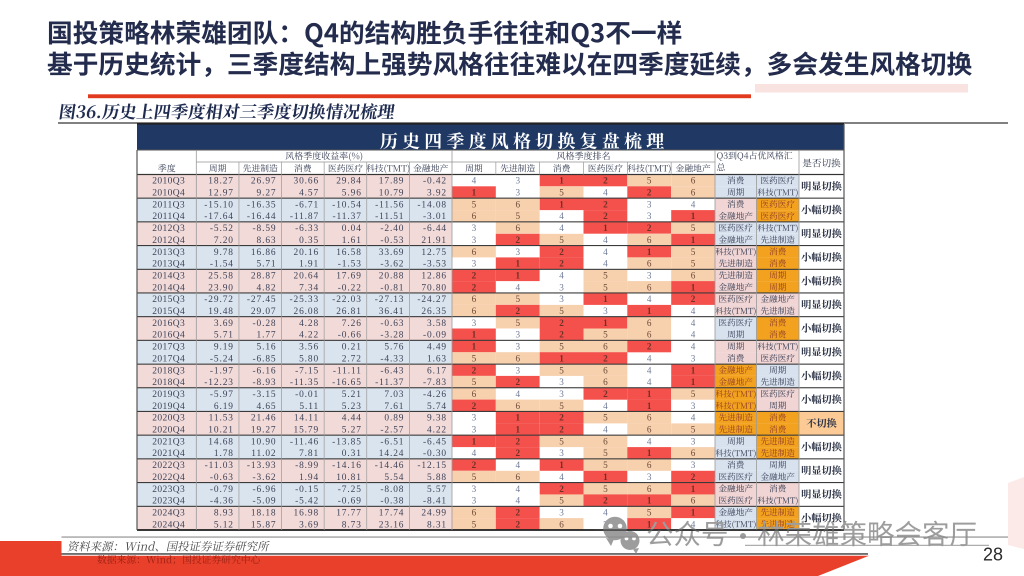 The width and height of the screenshot is (1024, 576). What do you see at coordinates (168, 525) in the screenshot?
I see `svg-text: 2024Q4` at bounding box center [168, 525].